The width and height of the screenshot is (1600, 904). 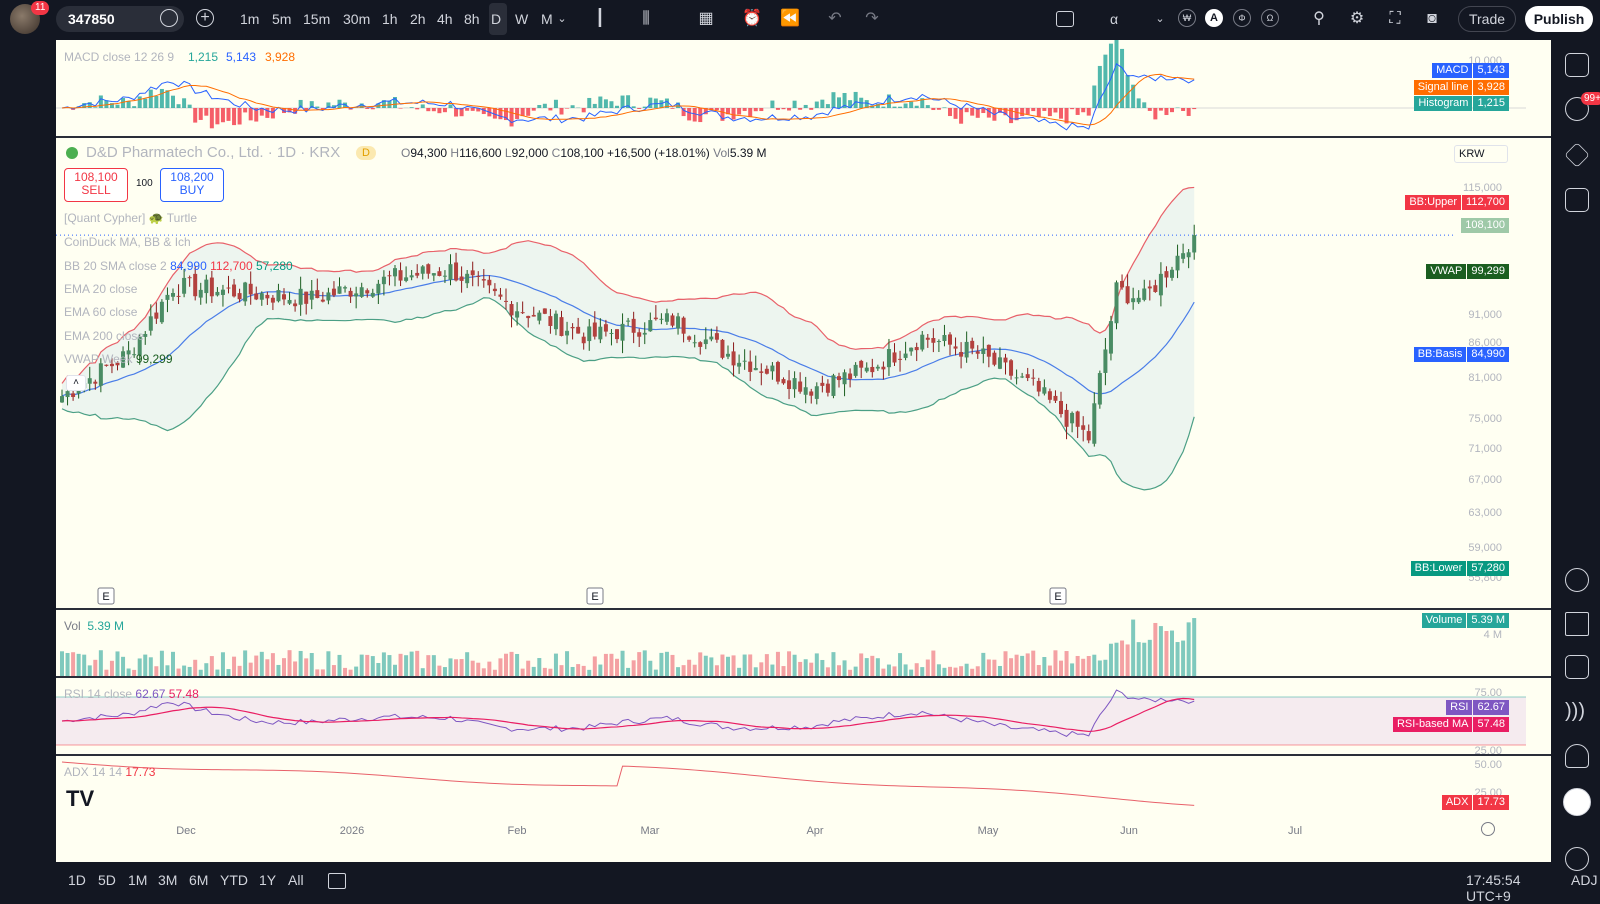 I want to click on fullscreen-icon: ⛶, so click(x=1395, y=19).